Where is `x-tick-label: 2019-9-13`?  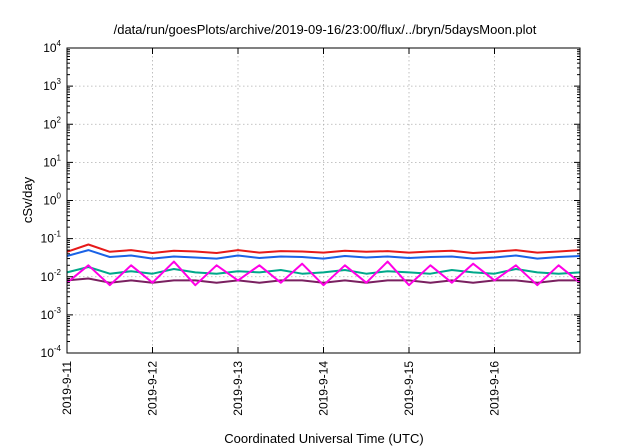
x-tick-label: 2019-9-13 is located at coordinates (238, 388).